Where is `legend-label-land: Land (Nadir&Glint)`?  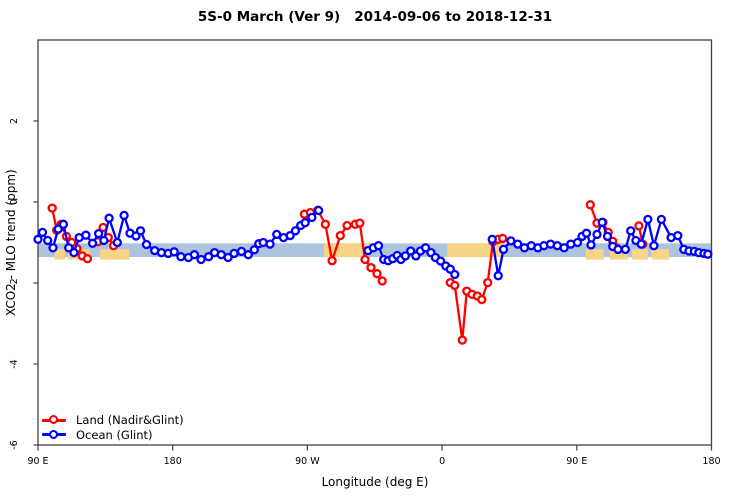 legend-label-land: Land (Nadir&Glint) is located at coordinates (130, 420).